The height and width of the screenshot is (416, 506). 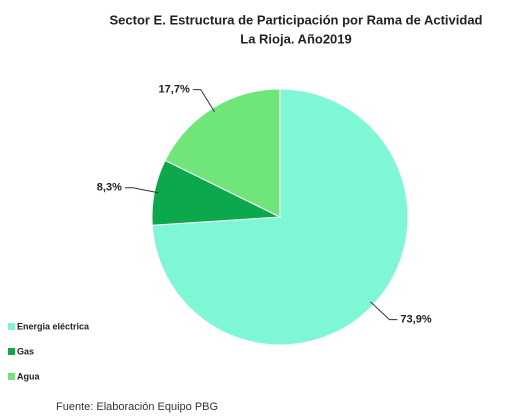 What do you see at coordinates (28, 376) in the screenshot?
I see `legend-label: Agua` at bounding box center [28, 376].